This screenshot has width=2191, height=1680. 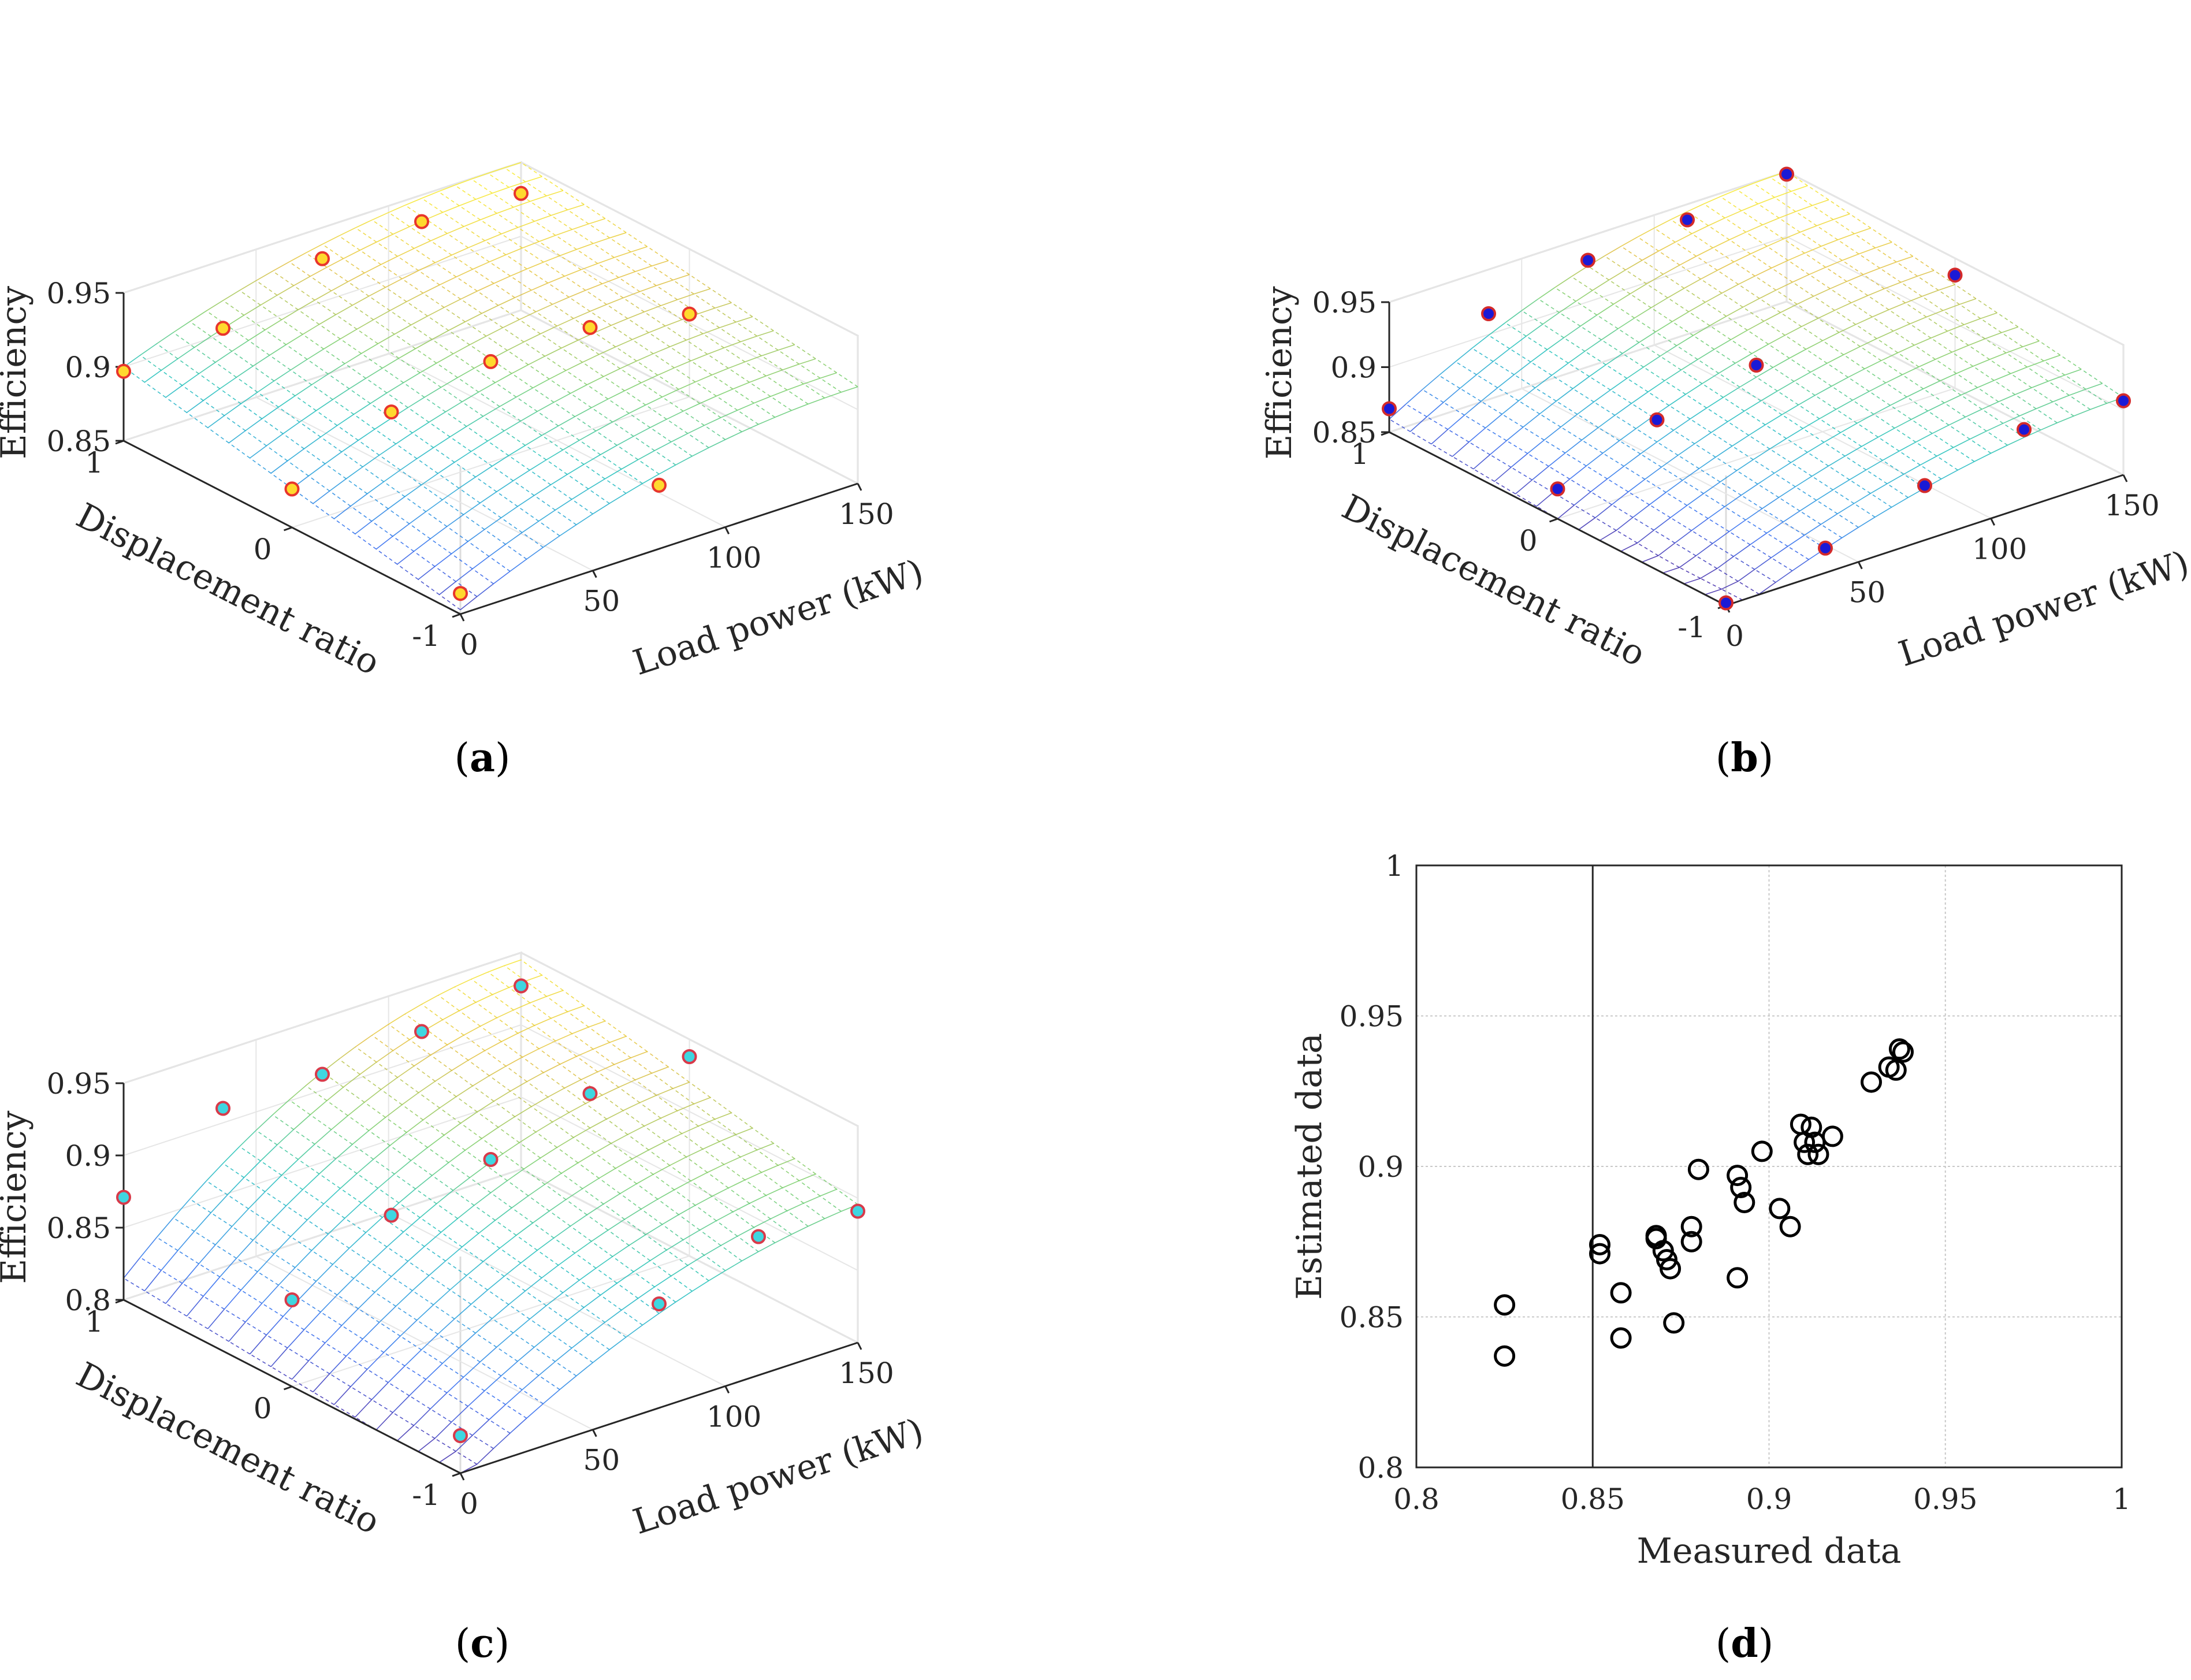 I want to click on y-tick-mark, so click(x=288, y=1388).